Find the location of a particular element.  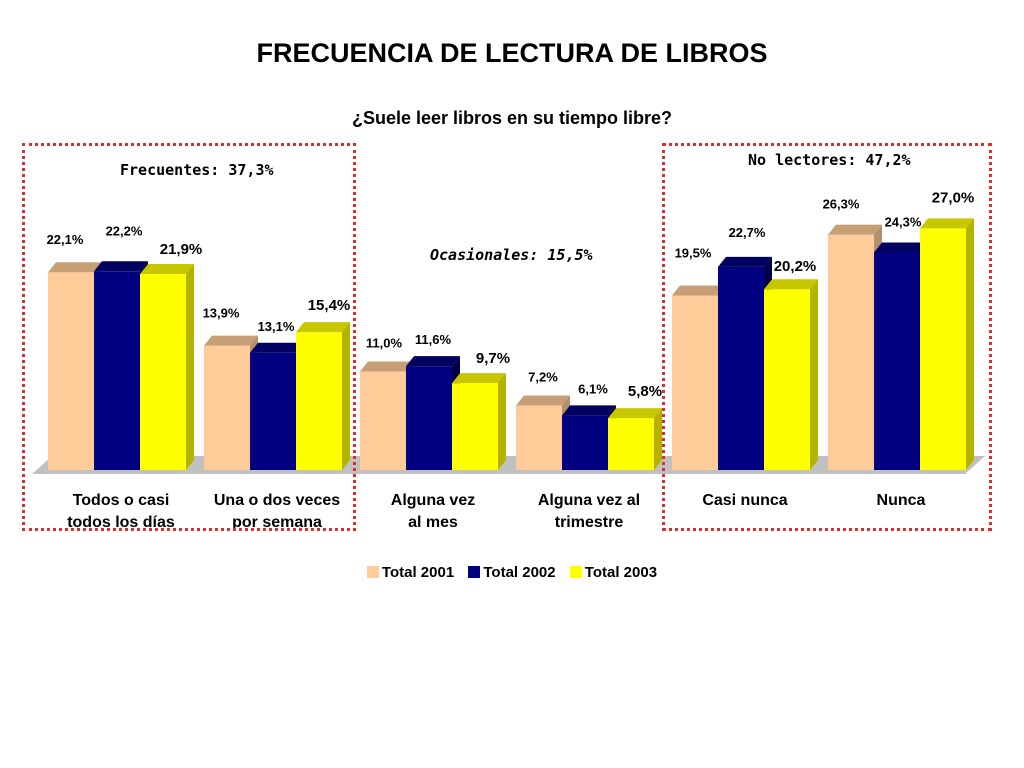

category-label: Todos o casi is located at coordinates (121, 500).